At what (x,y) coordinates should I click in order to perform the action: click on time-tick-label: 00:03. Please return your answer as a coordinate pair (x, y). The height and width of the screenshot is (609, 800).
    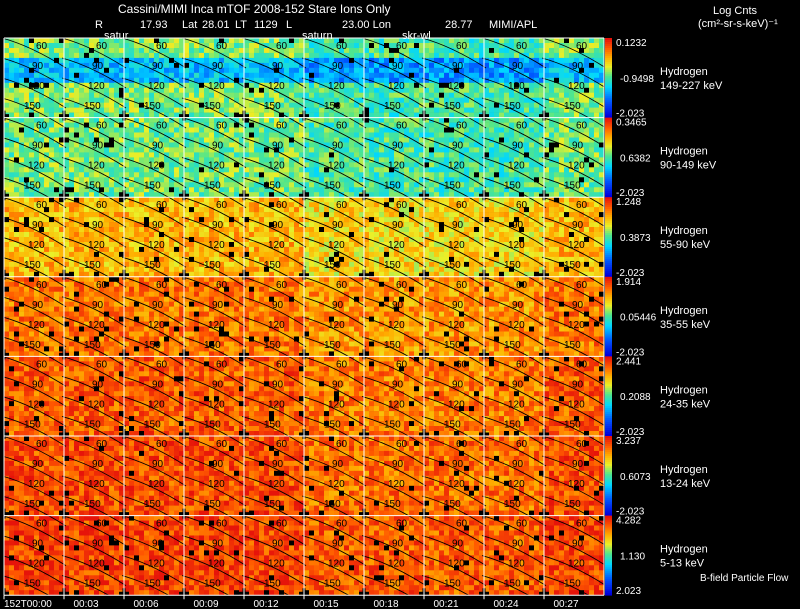
    Looking at the image, I should click on (85, 604).